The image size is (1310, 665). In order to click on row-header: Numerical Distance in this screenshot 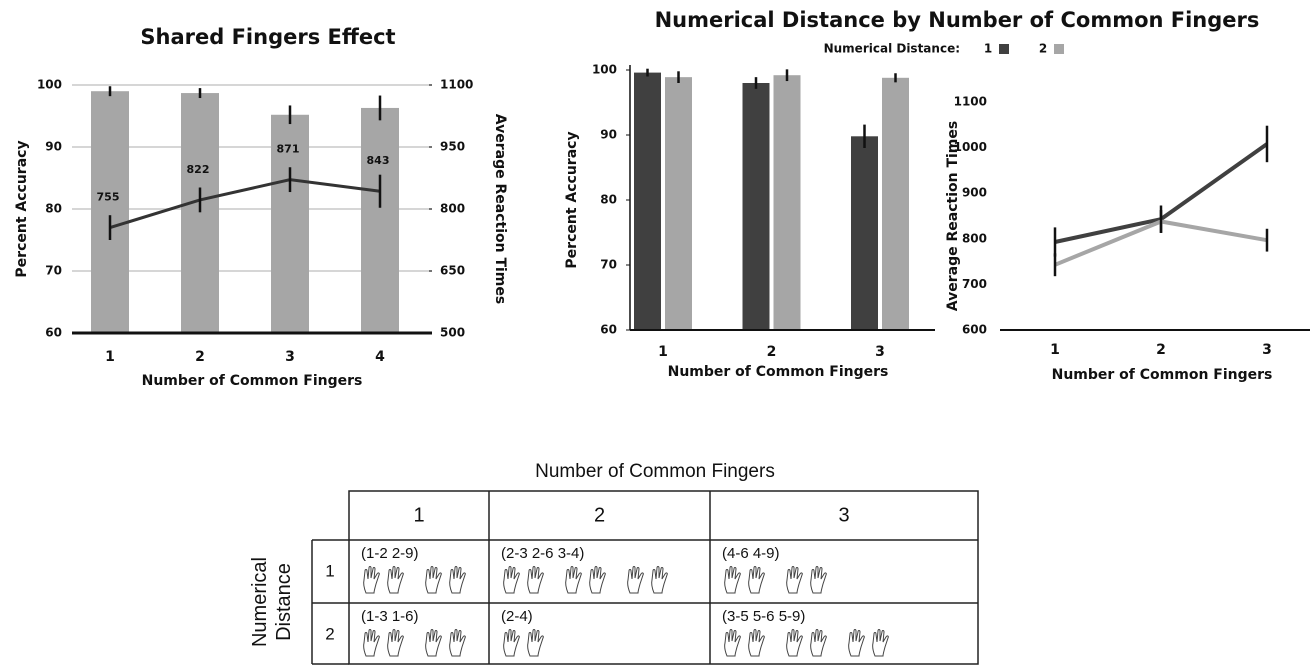, I will do `click(272, 602)`.